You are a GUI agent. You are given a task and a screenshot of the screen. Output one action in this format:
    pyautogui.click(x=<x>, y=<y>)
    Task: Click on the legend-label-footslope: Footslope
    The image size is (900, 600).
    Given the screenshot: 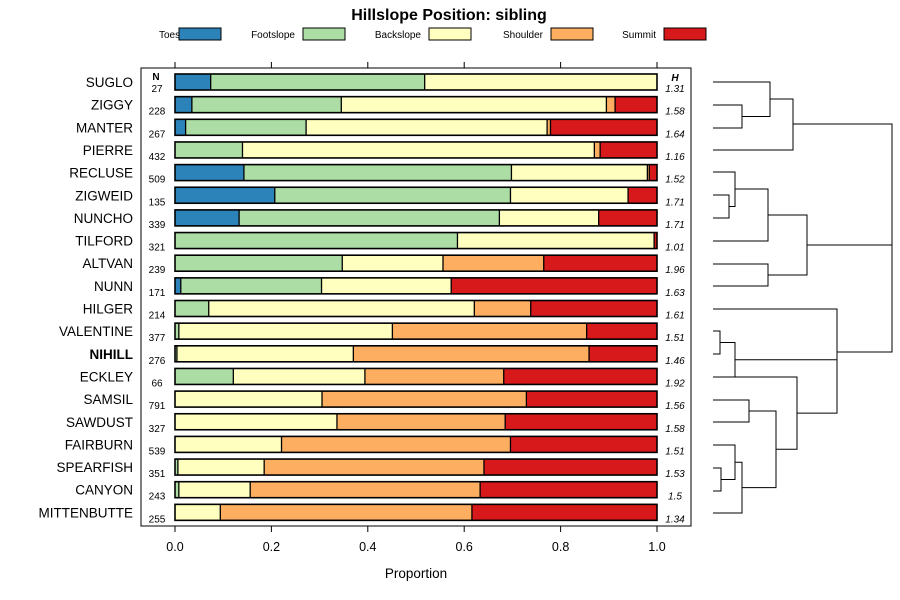 What is the action you would take?
    pyautogui.click(x=273, y=35)
    